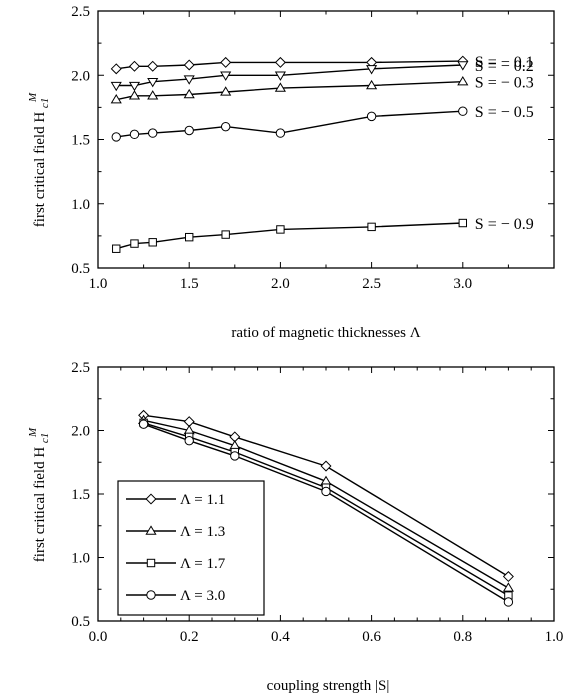 This screenshot has height=696, width=574. I want to click on top-x-tick-label: 1.5, so click(189, 284).